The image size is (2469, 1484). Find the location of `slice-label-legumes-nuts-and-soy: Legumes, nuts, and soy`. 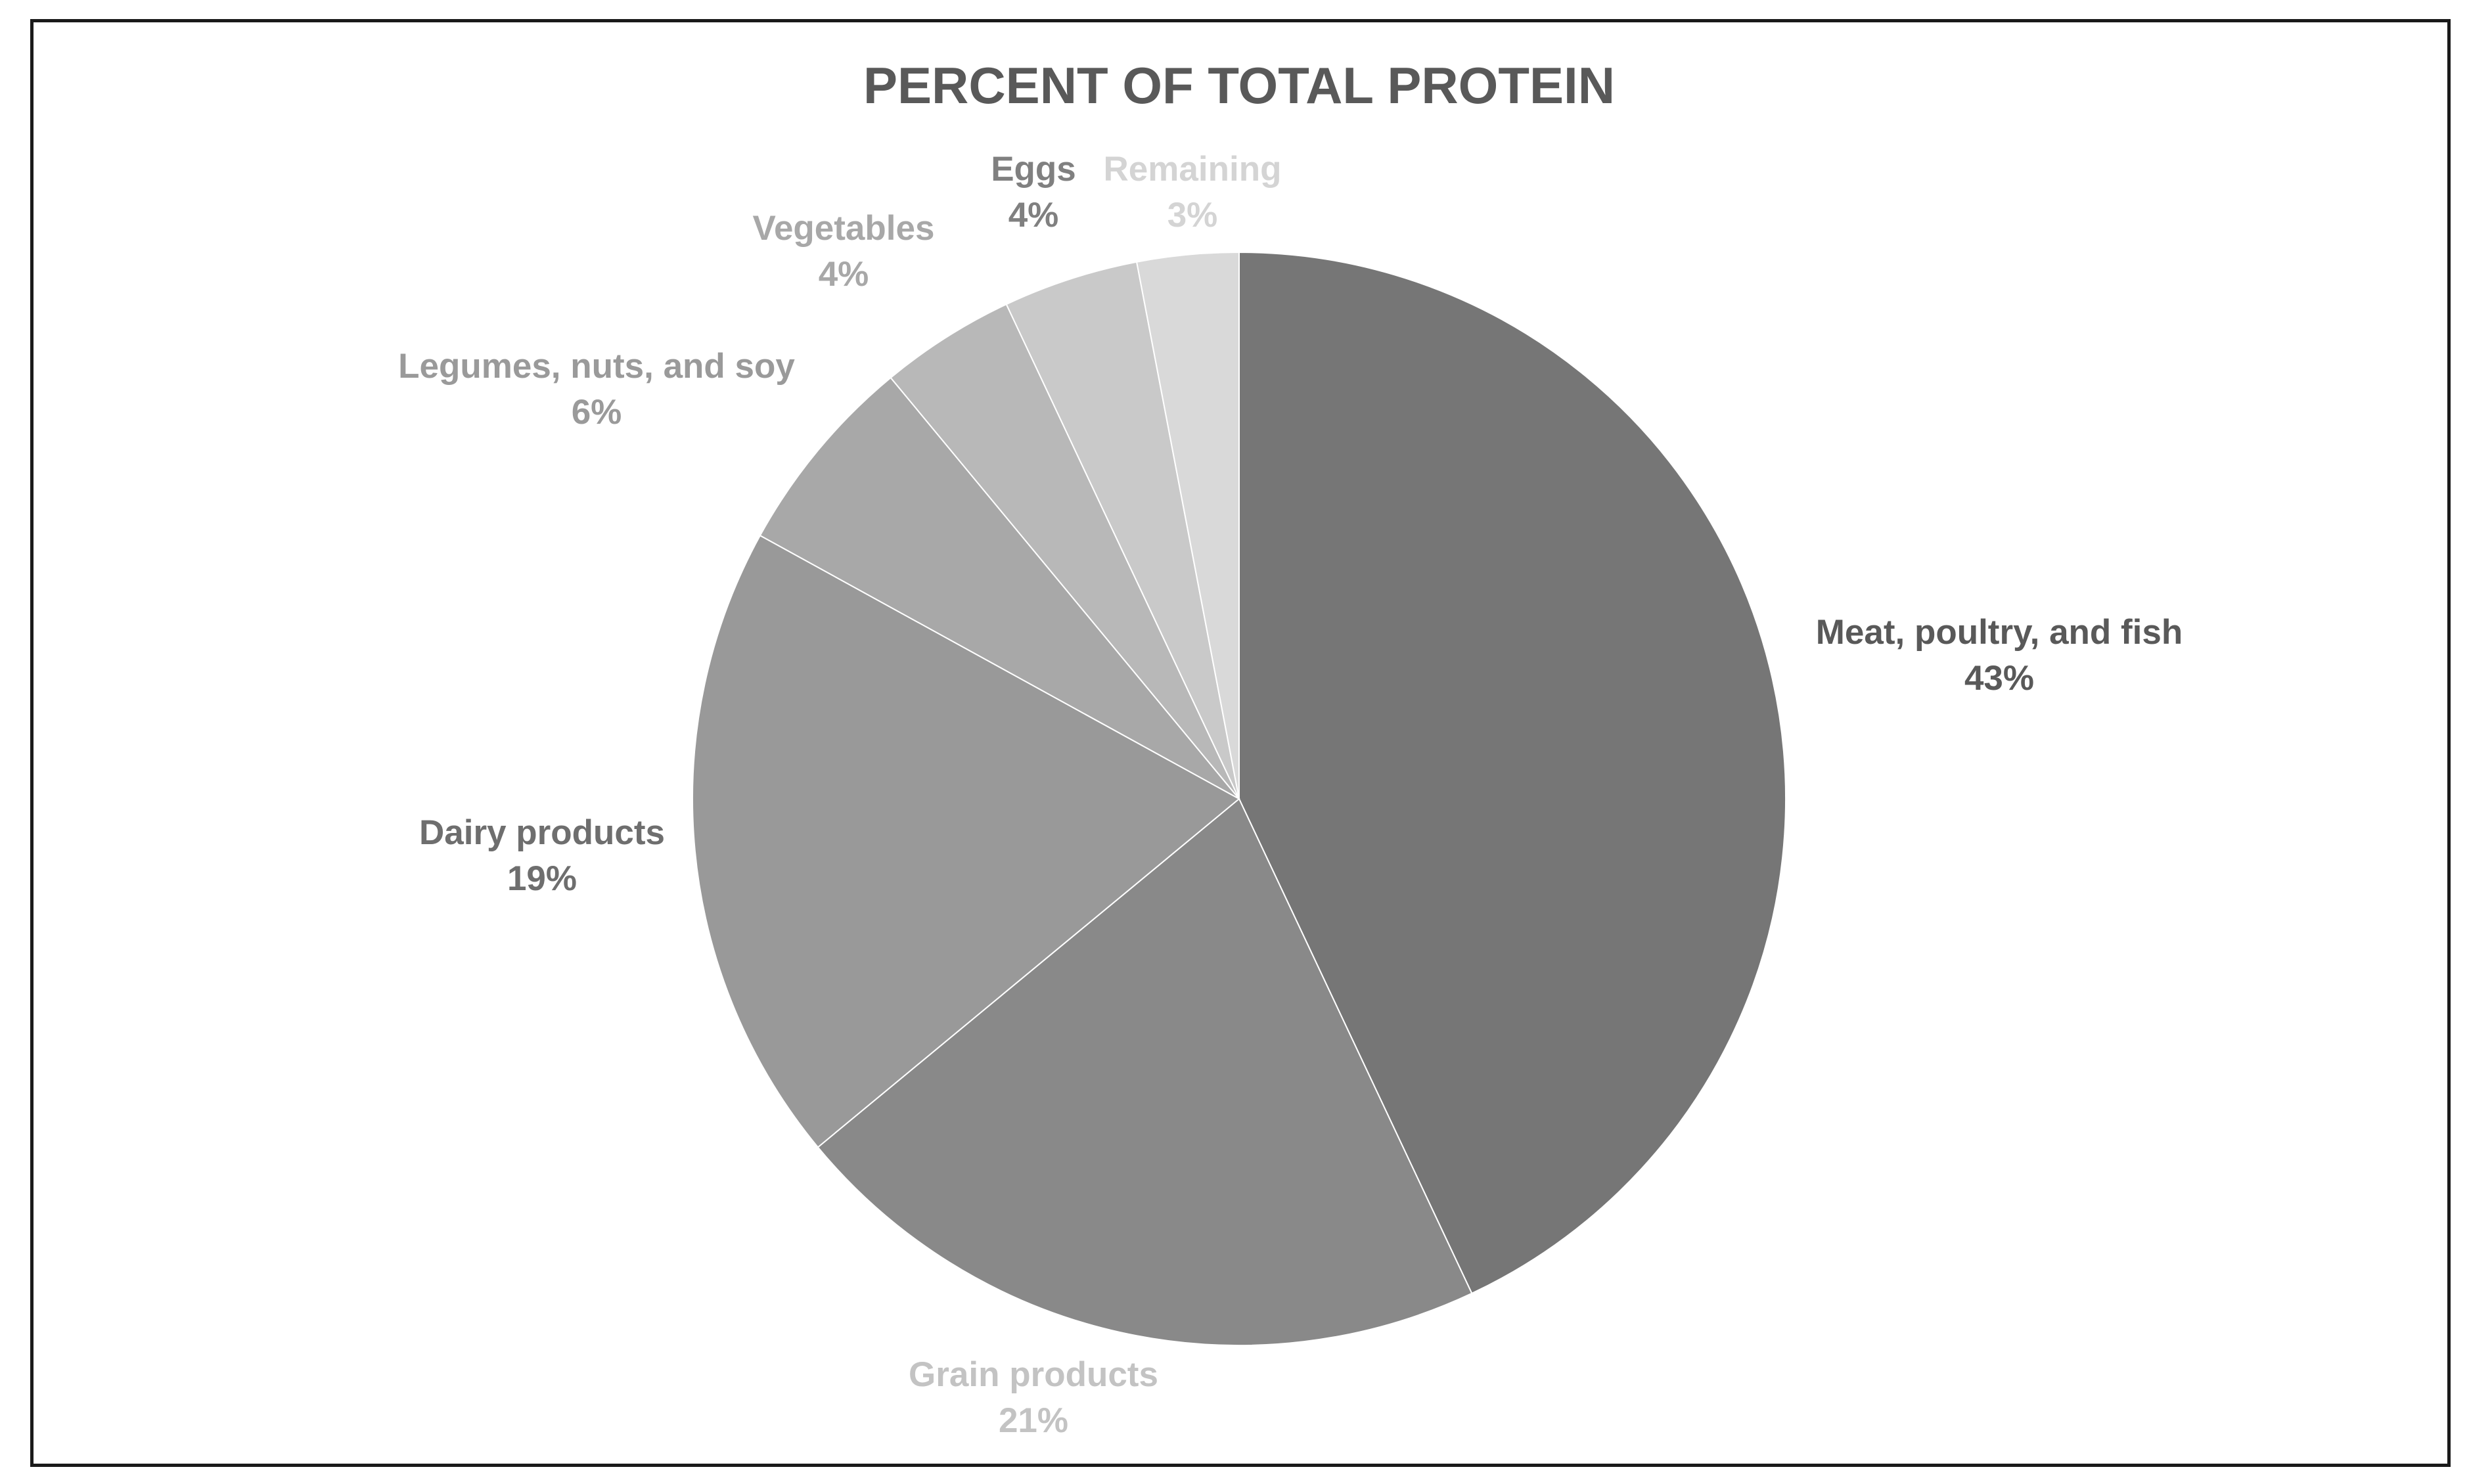

slice-label-legumes-nuts-and-soy: Legumes, nuts, and soy is located at coordinates (596, 366).